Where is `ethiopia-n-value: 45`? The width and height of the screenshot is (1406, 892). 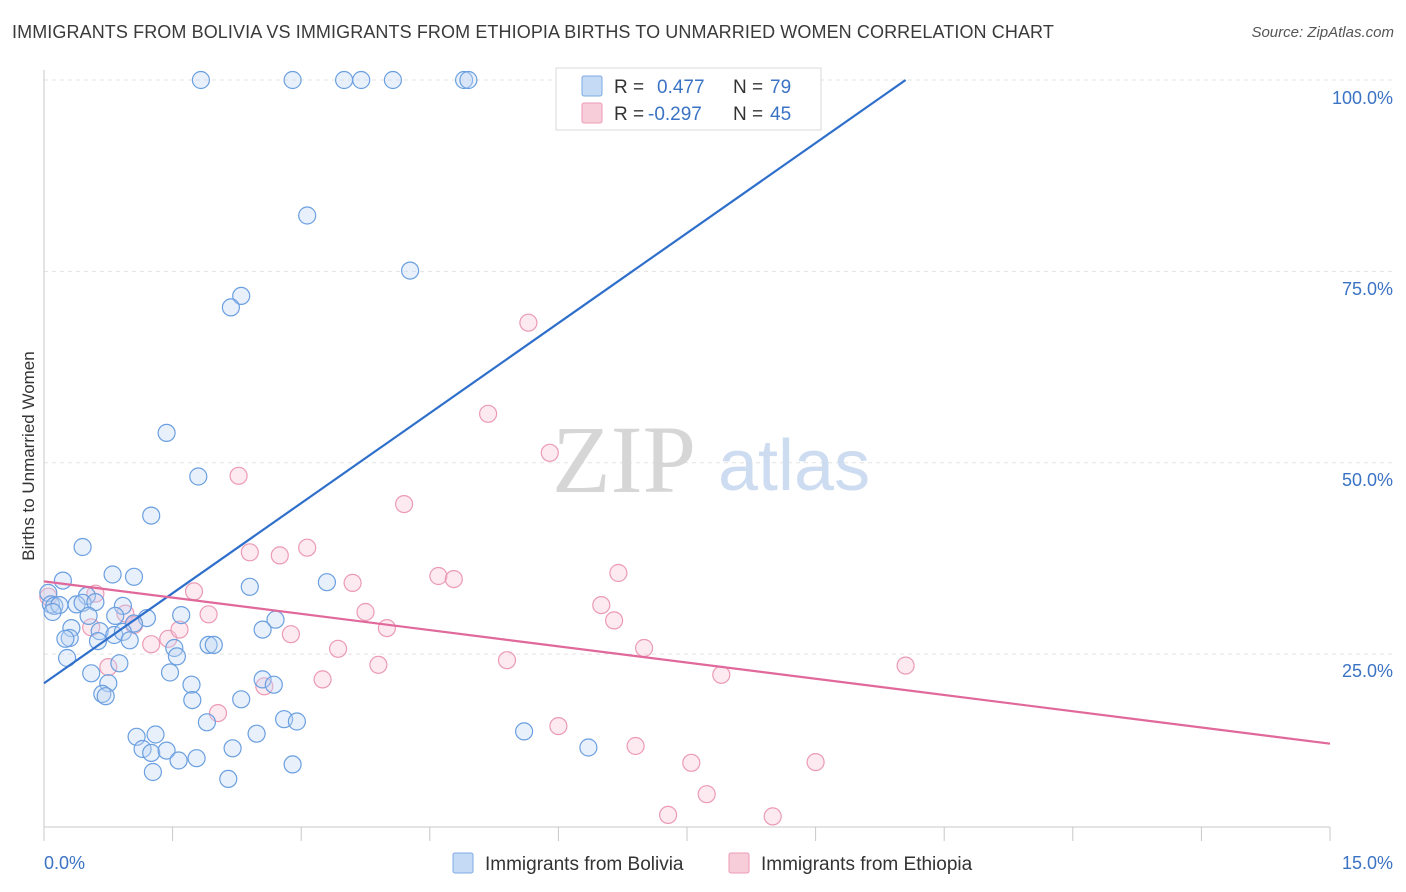
ethiopia-n-value: 45 is located at coordinates (780, 114).